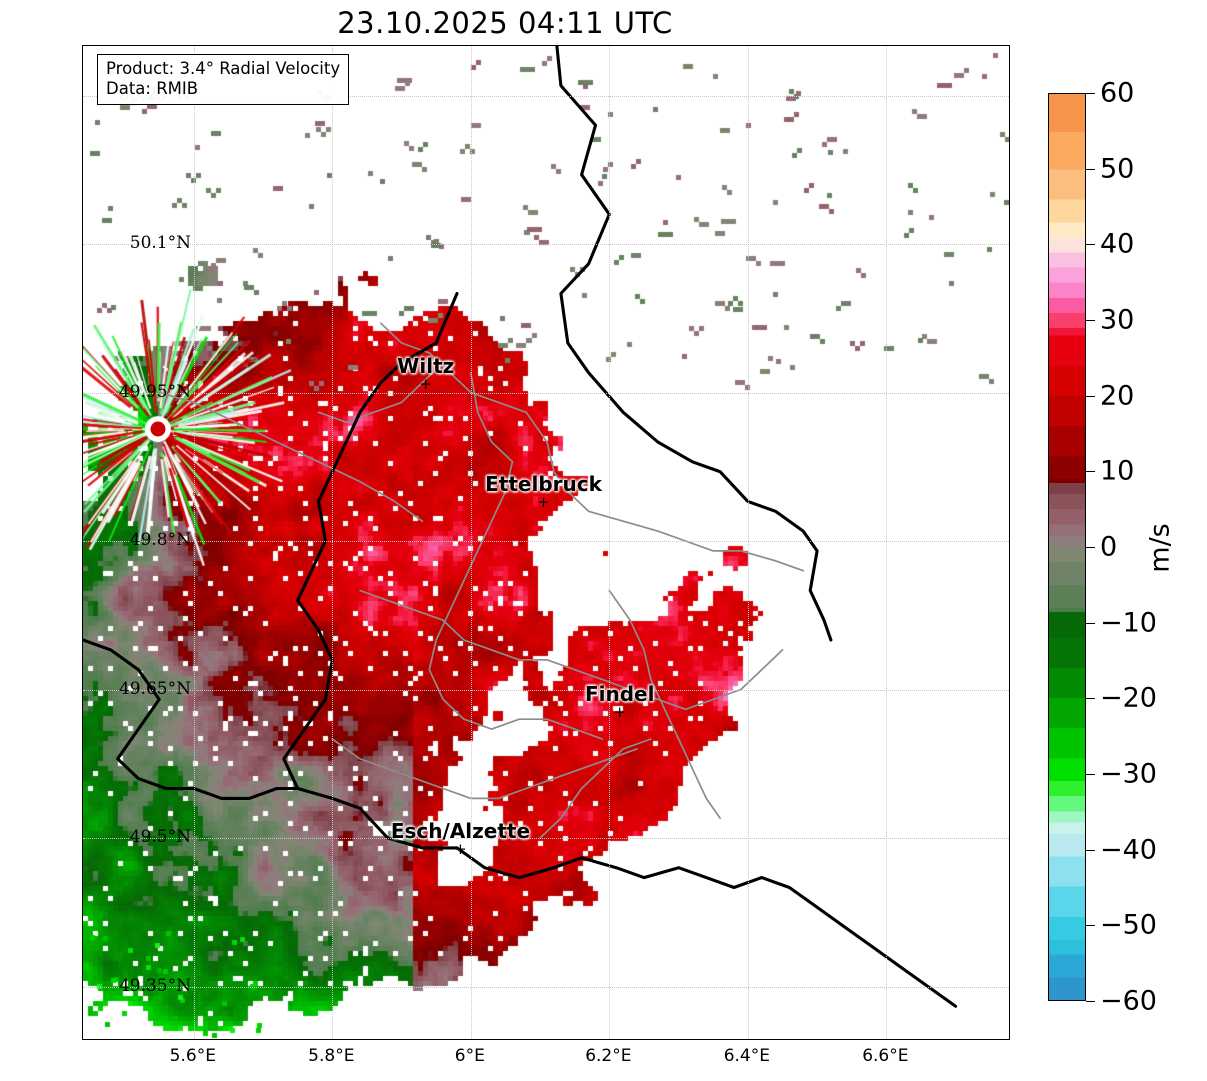 The width and height of the screenshot is (1207, 1081). Describe the element at coordinates (160, 540) in the screenshot. I see `y-tick-label: 49.8°N` at that location.